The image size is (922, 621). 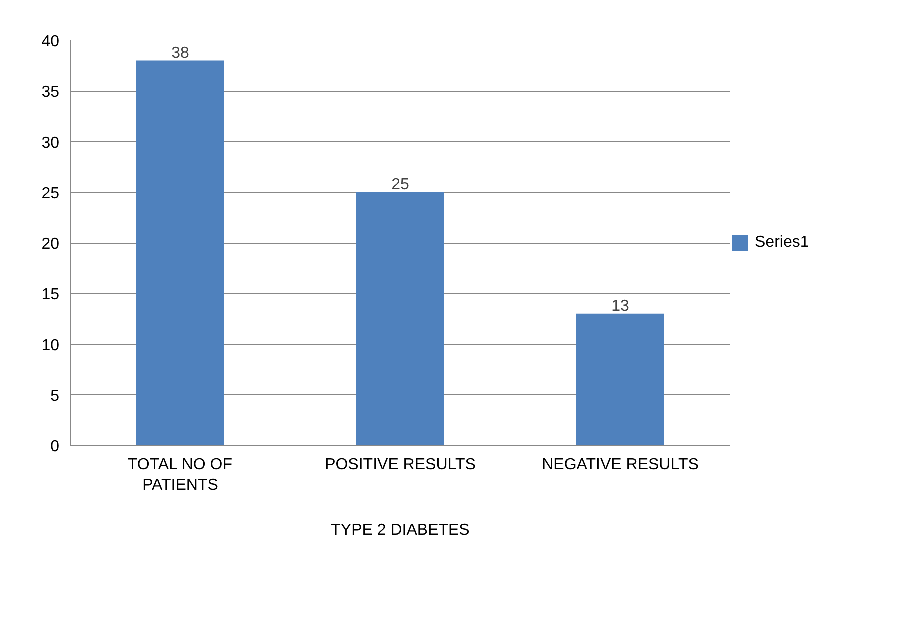 What do you see at coordinates (620, 465) in the screenshot?
I see `x-tick-label: NEGATIVE RESULTS` at bounding box center [620, 465].